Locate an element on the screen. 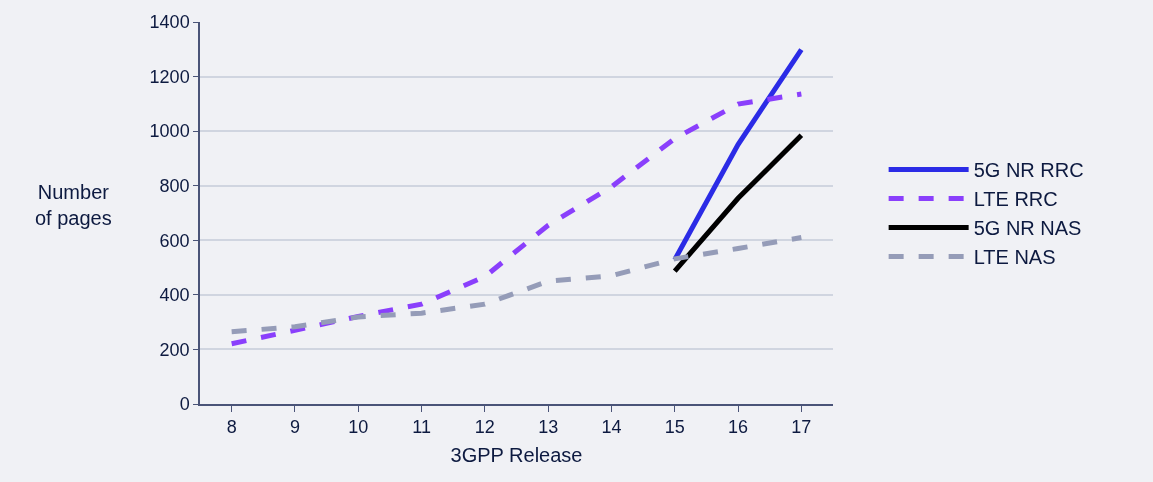  legend-label: LTE NAS is located at coordinates (1014, 257).